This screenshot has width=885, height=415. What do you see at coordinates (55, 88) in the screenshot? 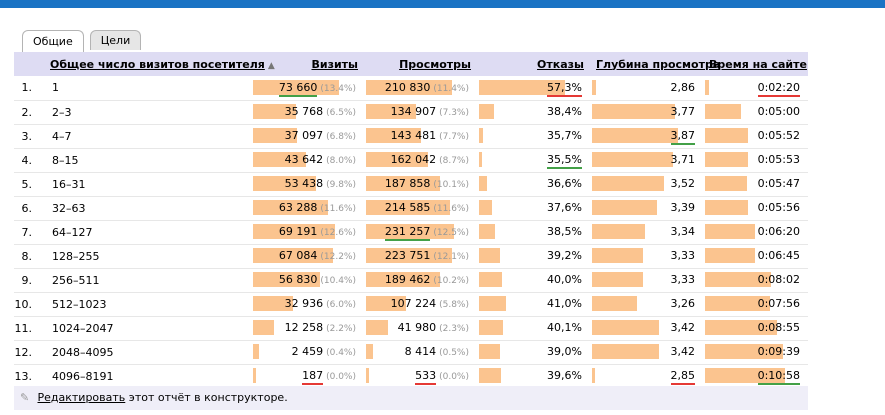
I see `row-category: 1` at bounding box center [55, 88].